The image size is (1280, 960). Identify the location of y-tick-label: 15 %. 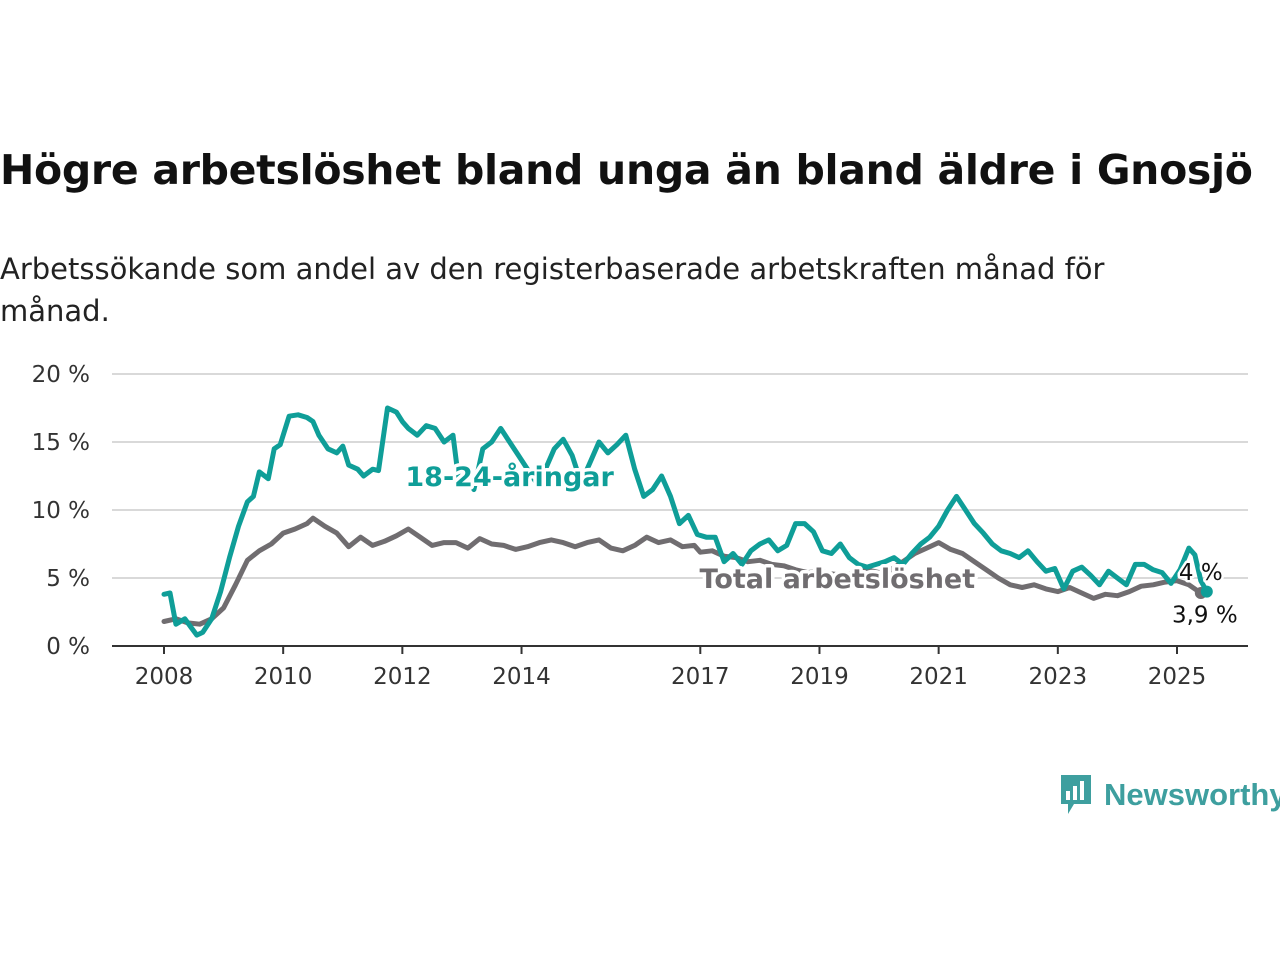
(61, 443).